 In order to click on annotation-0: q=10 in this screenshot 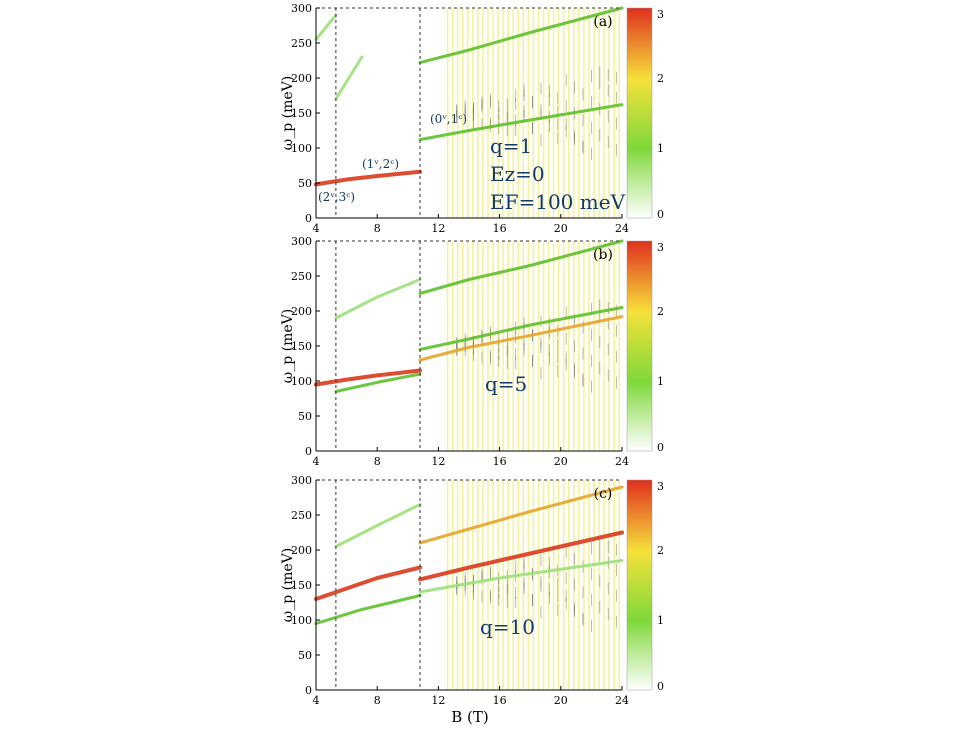, I will do `click(507, 627)`.